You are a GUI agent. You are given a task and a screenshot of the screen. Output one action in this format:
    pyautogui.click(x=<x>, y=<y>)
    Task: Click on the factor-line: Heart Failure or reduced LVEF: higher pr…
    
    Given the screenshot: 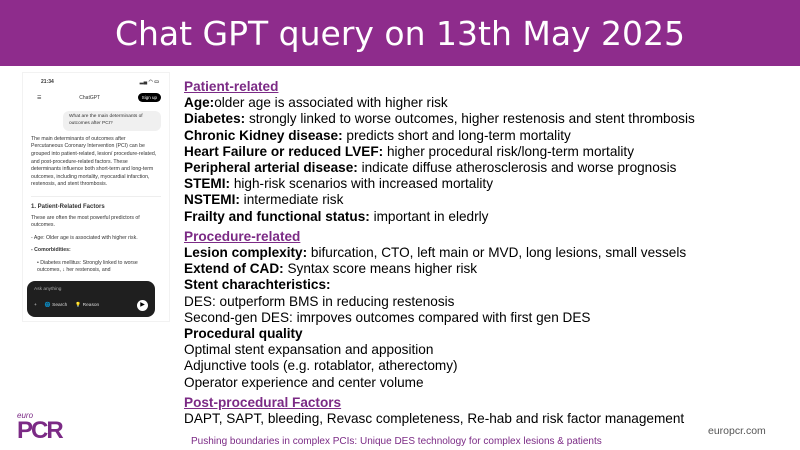 What is the action you would take?
    pyautogui.click(x=409, y=151)
    